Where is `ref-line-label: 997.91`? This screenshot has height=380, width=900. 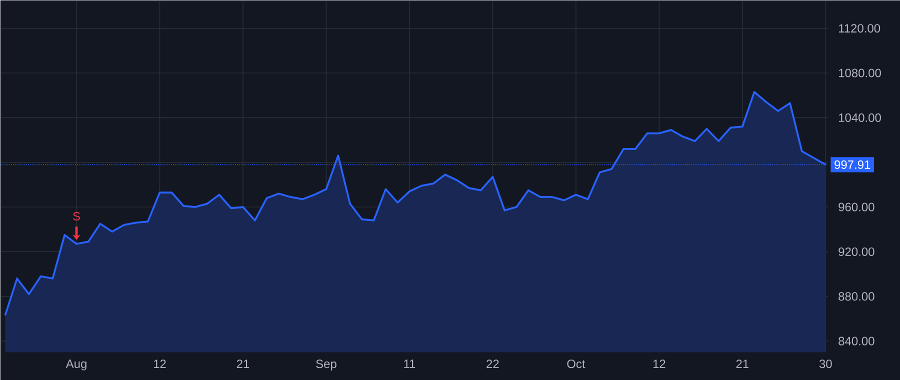 ref-line-label: 997.91 is located at coordinates (852, 164).